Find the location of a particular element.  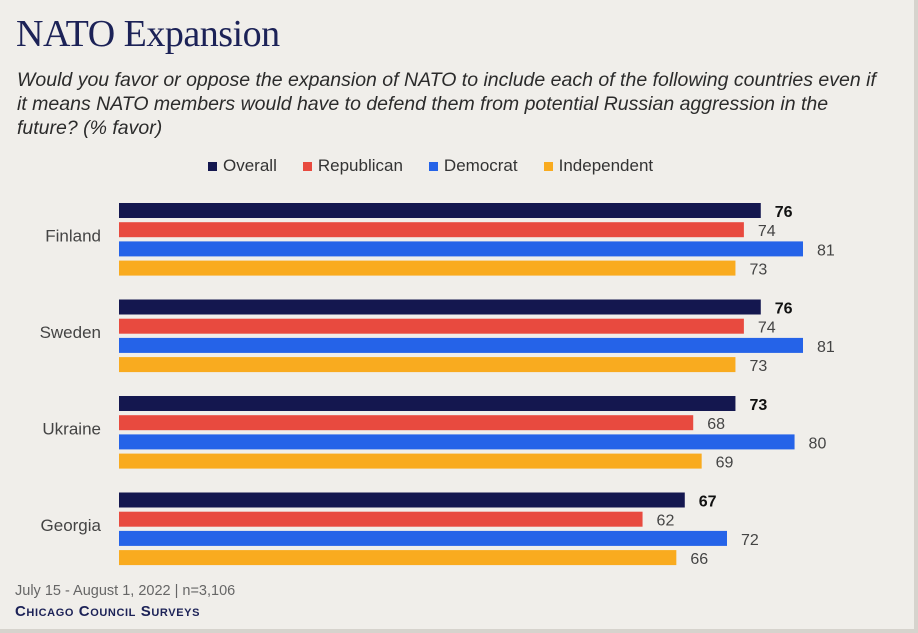

data-label-georgia-overall: 67 is located at coordinates (708, 502).